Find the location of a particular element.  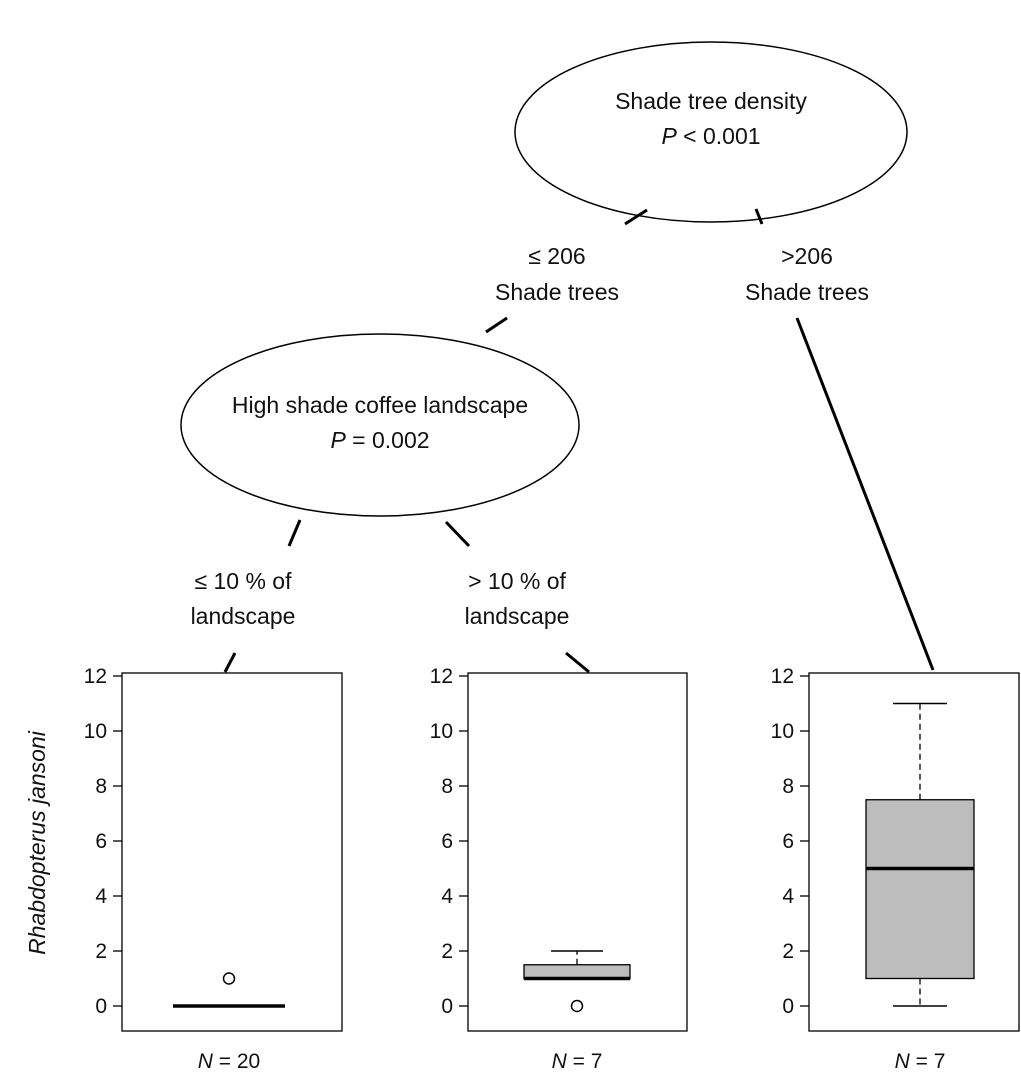

edge-root-left-bottom is located at coordinates (496, 325).